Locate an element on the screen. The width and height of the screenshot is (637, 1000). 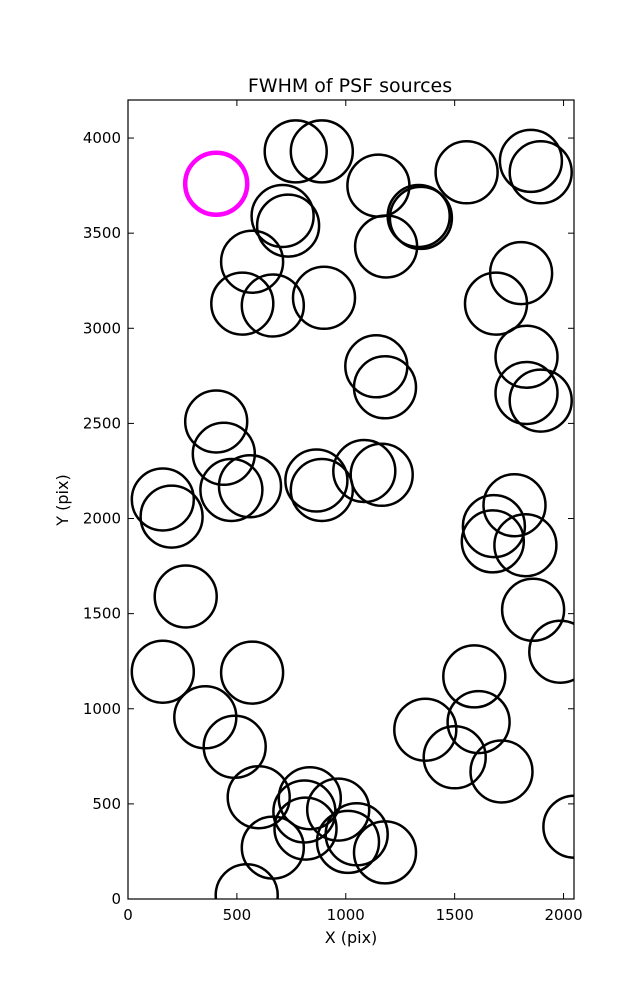
y-tick-label: 2500 is located at coordinates (102, 423).